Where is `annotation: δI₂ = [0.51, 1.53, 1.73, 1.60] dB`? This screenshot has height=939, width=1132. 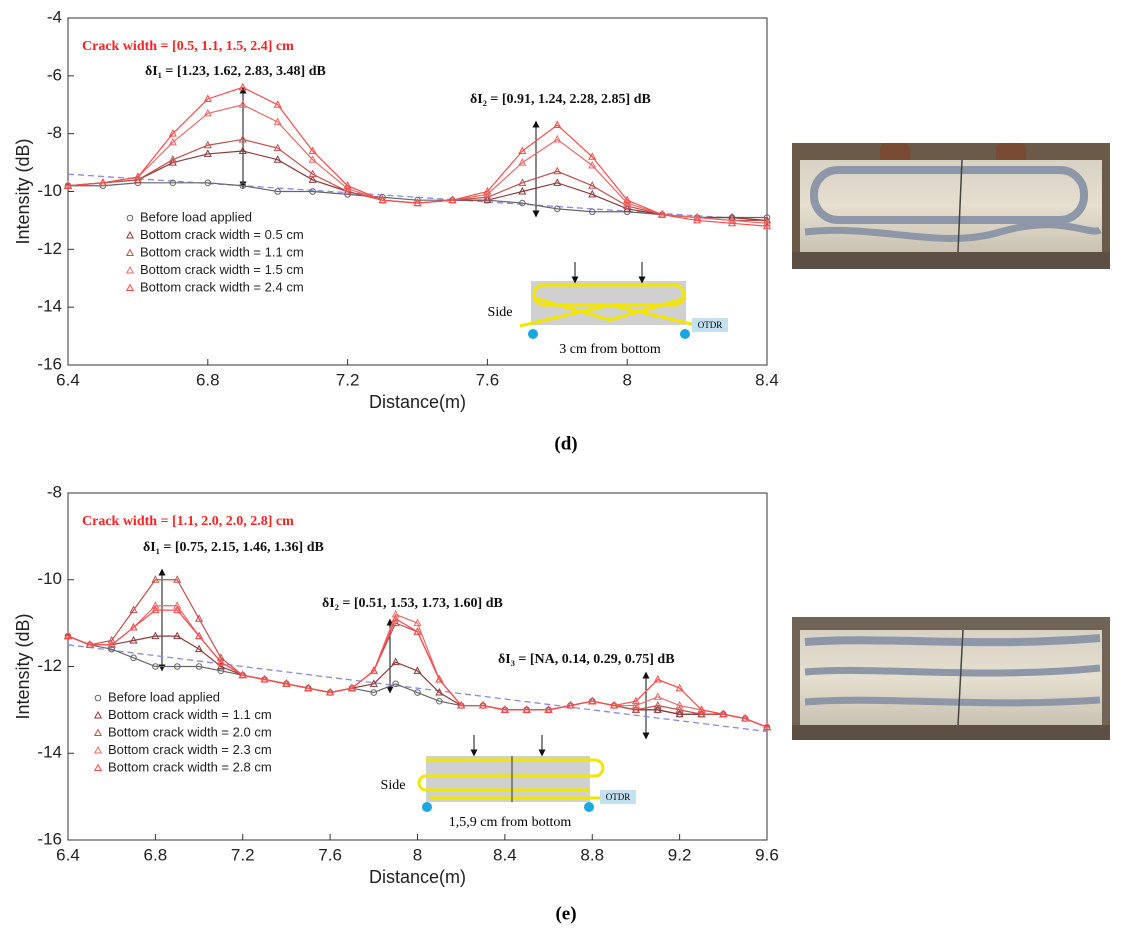
annotation: δI₂ = [0.51, 1.53, 1.73, 1.60] dB is located at coordinates (412, 603).